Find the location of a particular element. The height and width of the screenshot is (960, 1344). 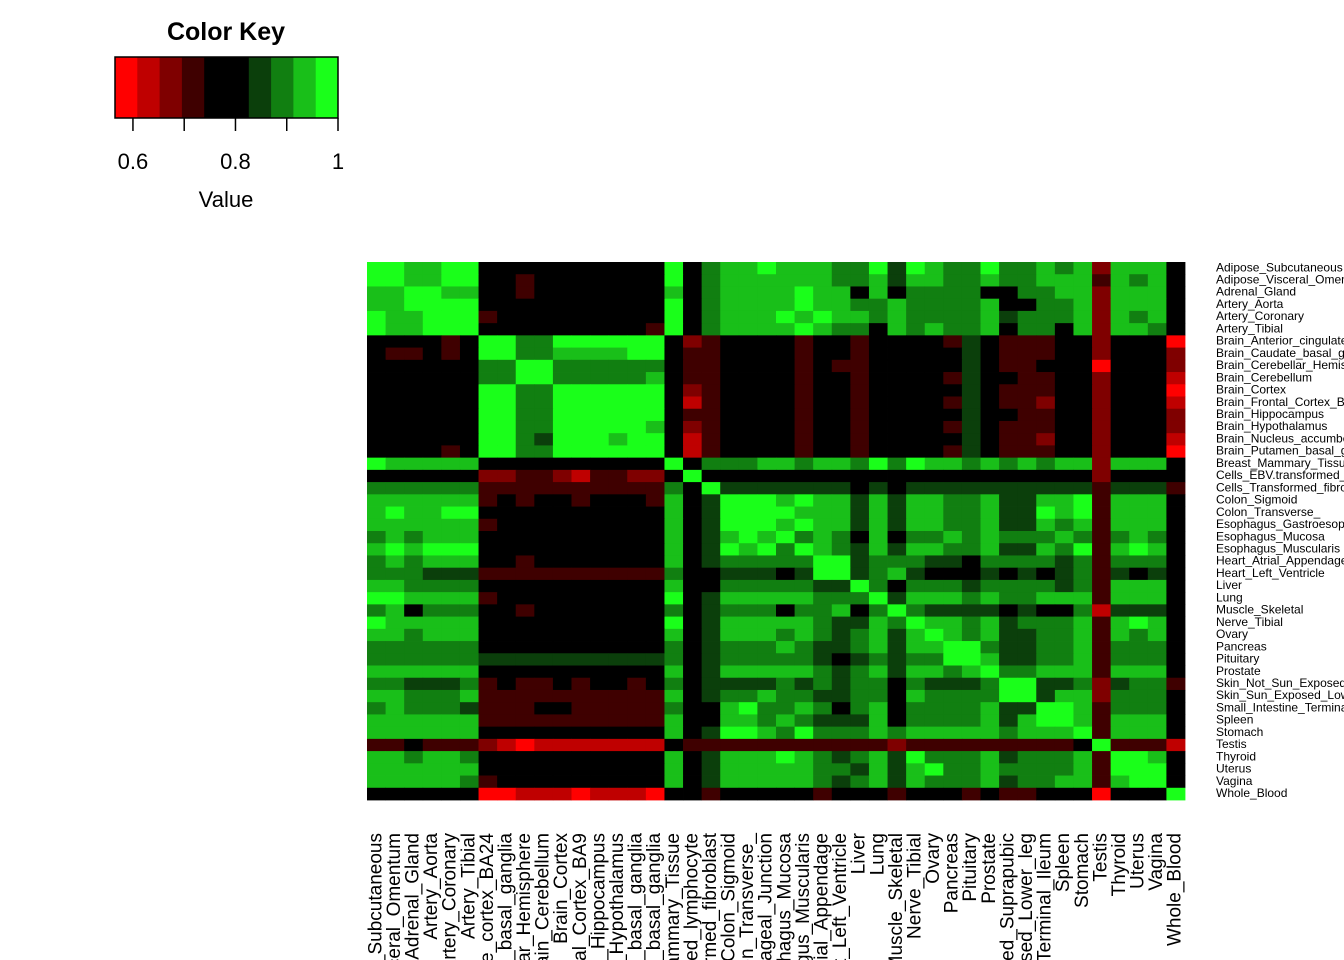

row-label: Uterus is located at coordinates (1233, 769).